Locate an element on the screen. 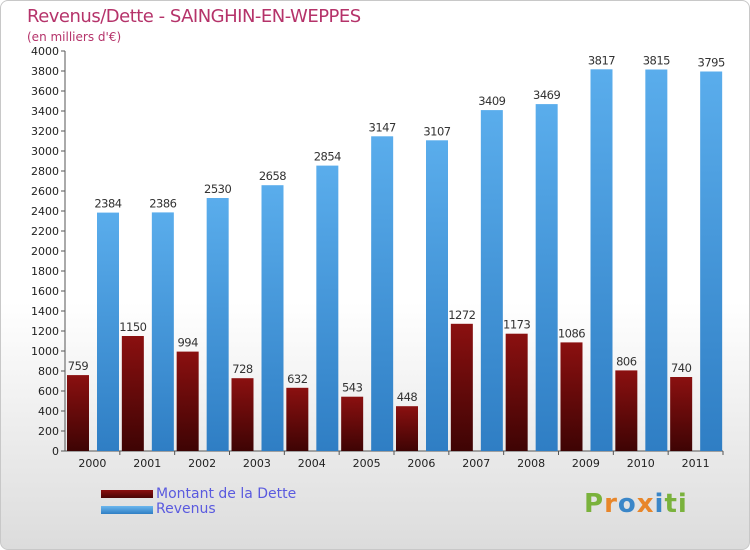 This screenshot has height=550, width=750. bar-revenus-label: 2854 is located at coordinates (327, 157).